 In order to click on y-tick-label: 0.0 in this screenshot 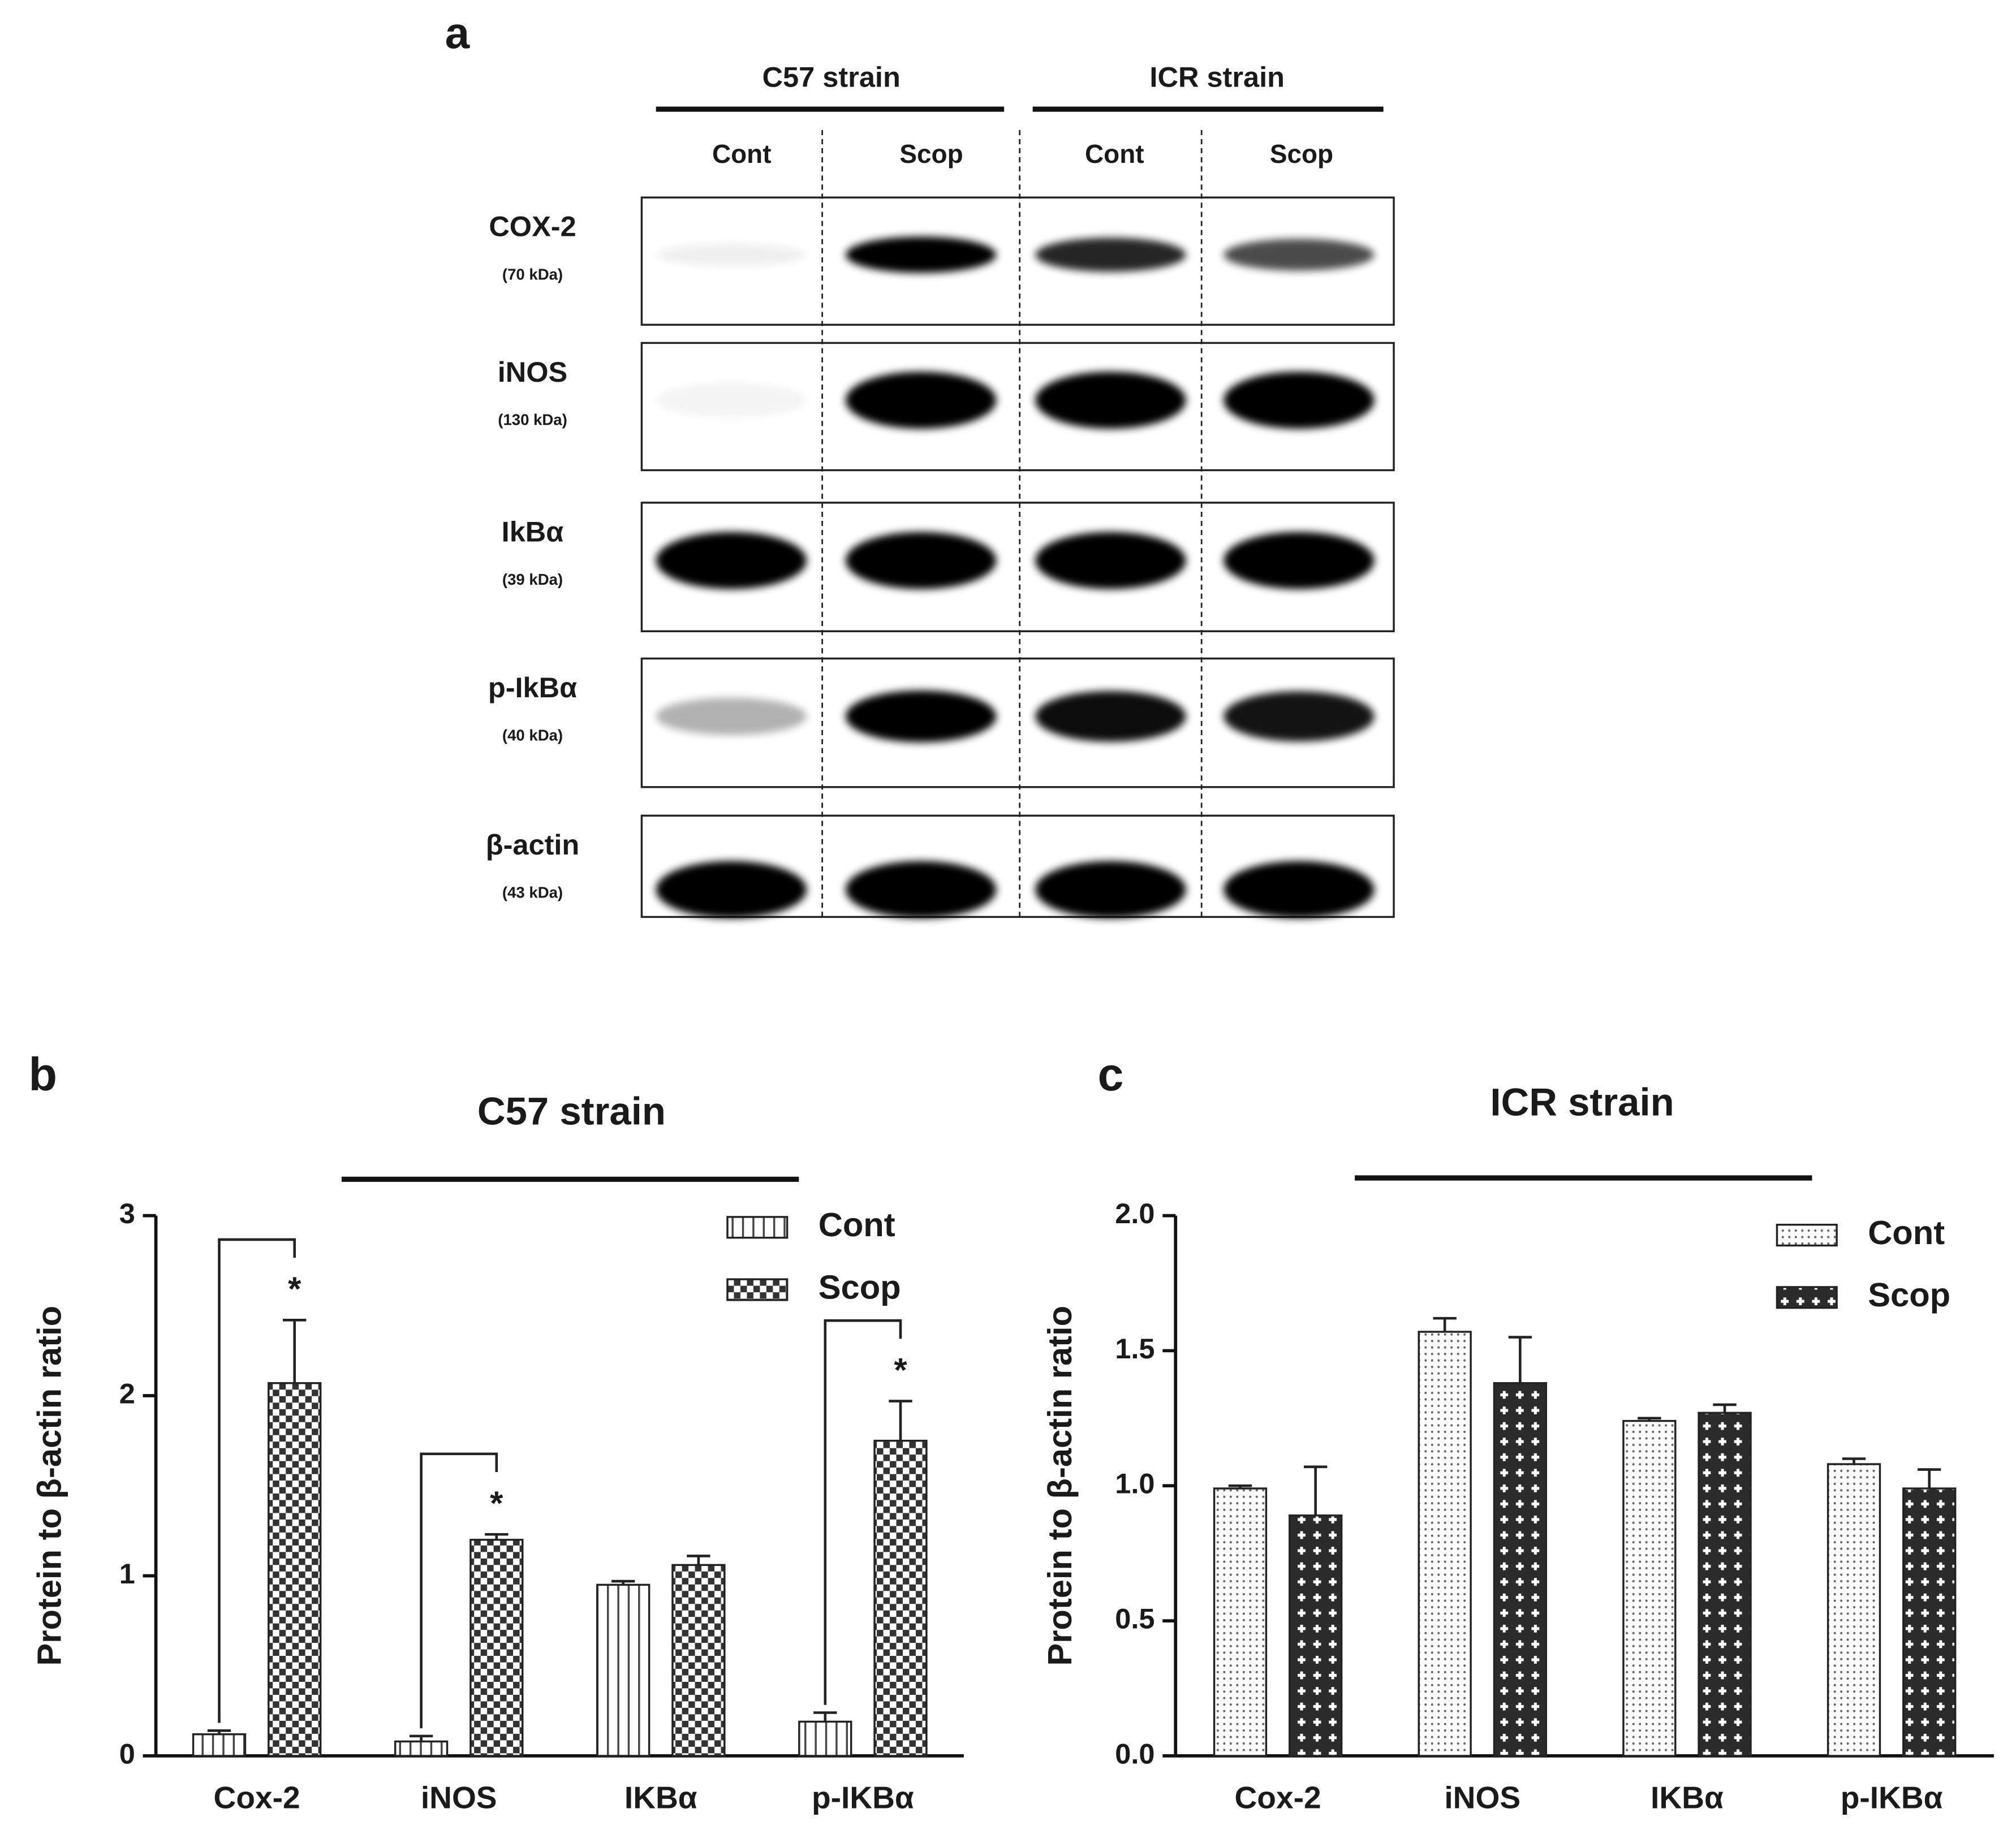, I will do `click(1135, 1753)`.